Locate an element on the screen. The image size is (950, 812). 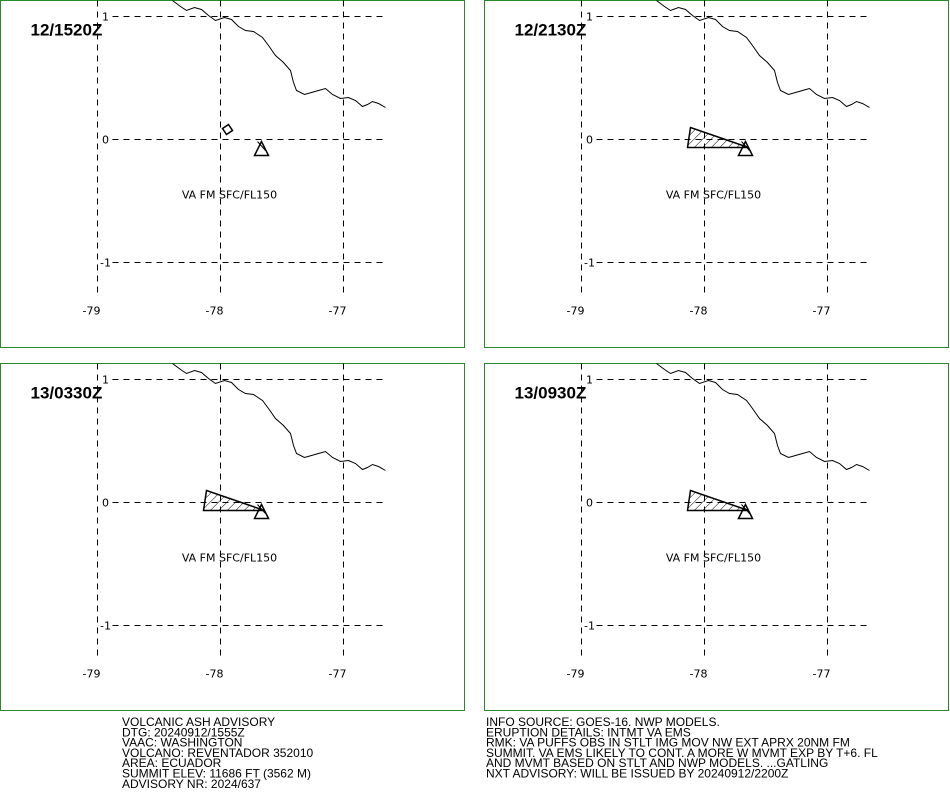
advisory-line: AREA: ECUADOR is located at coordinates (172, 763).